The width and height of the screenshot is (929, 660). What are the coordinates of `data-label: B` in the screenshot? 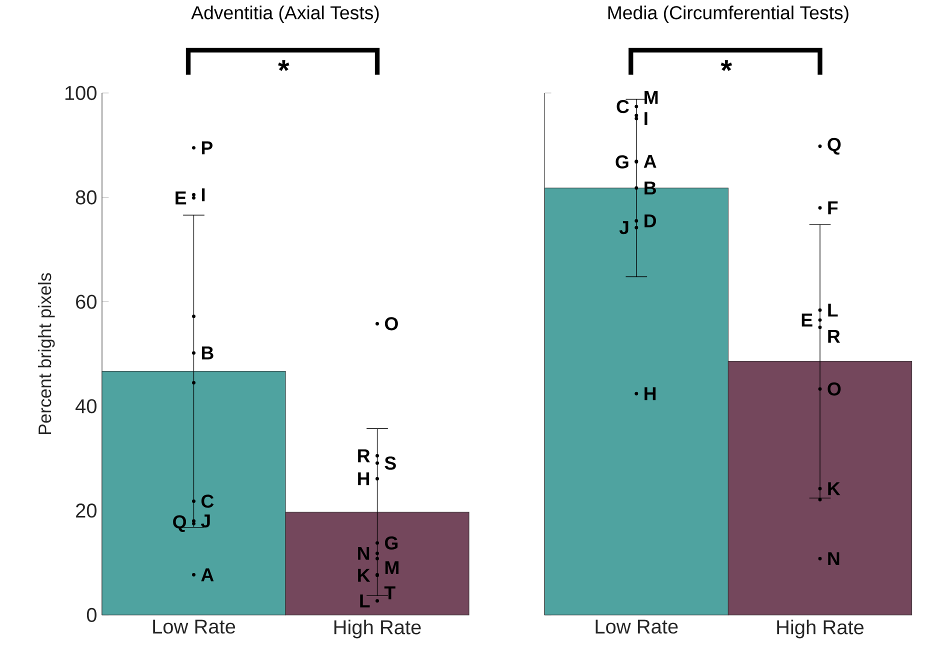 It's located at (208, 353).